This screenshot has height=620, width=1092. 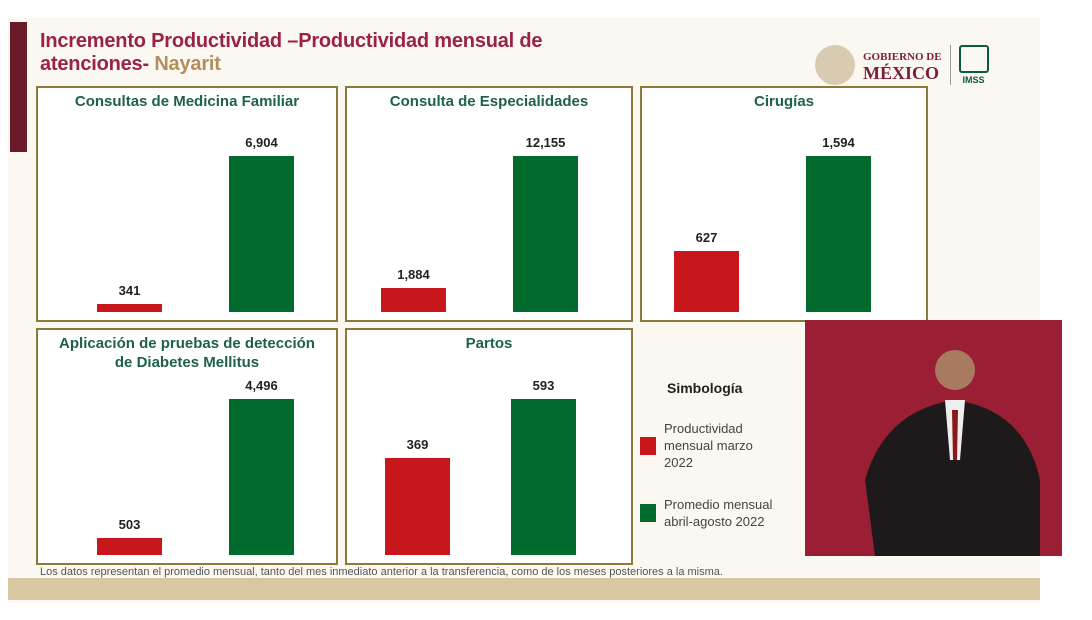 What do you see at coordinates (187, 101) in the screenshot?
I see `chart-title: Consultas de Medicina Familiar` at bounding box center [187, 101].